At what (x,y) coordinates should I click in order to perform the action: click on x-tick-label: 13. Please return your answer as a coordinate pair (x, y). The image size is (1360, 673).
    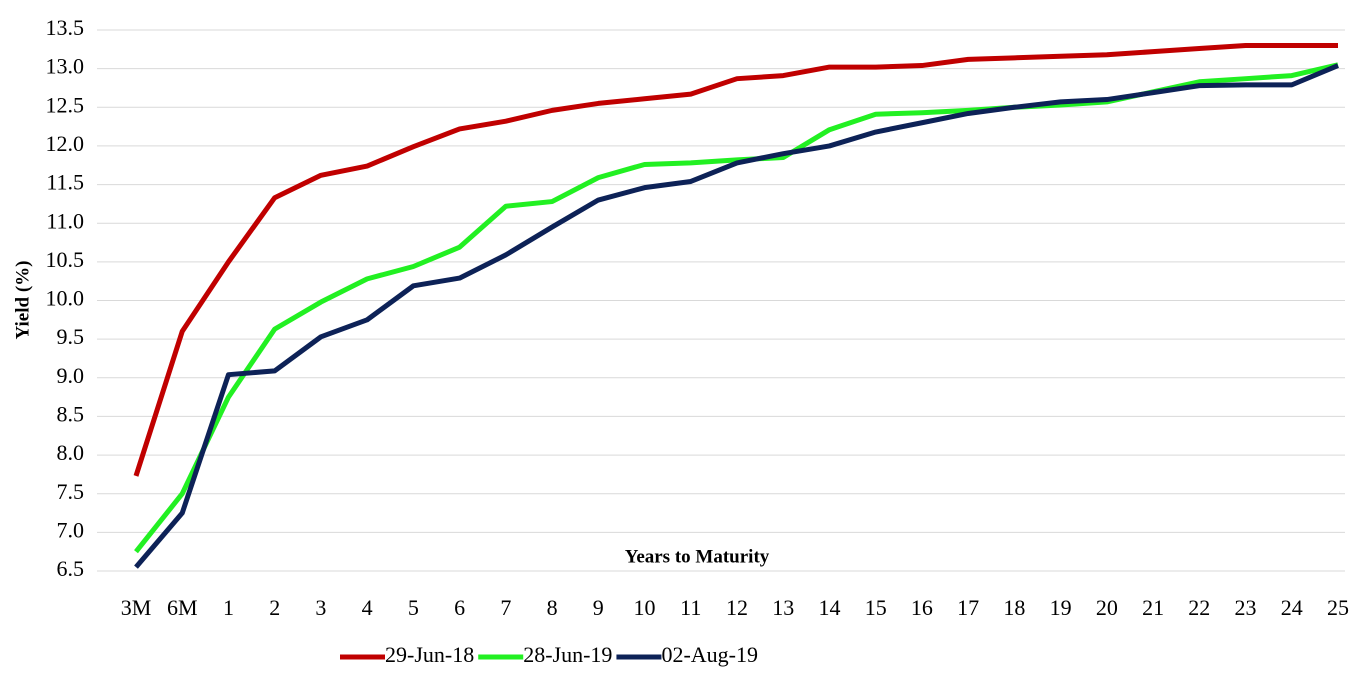
    Looking at the image, I should click on (783, 607).